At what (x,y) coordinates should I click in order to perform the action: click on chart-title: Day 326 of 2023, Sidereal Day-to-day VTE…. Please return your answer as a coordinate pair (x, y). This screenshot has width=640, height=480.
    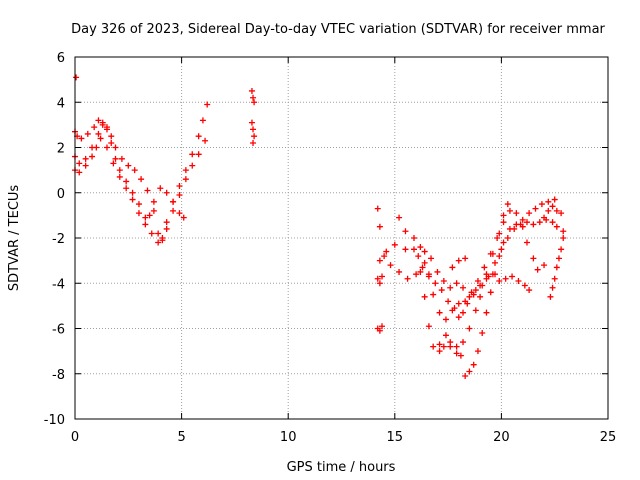
    Looking at the image, I should click on (338, 29).